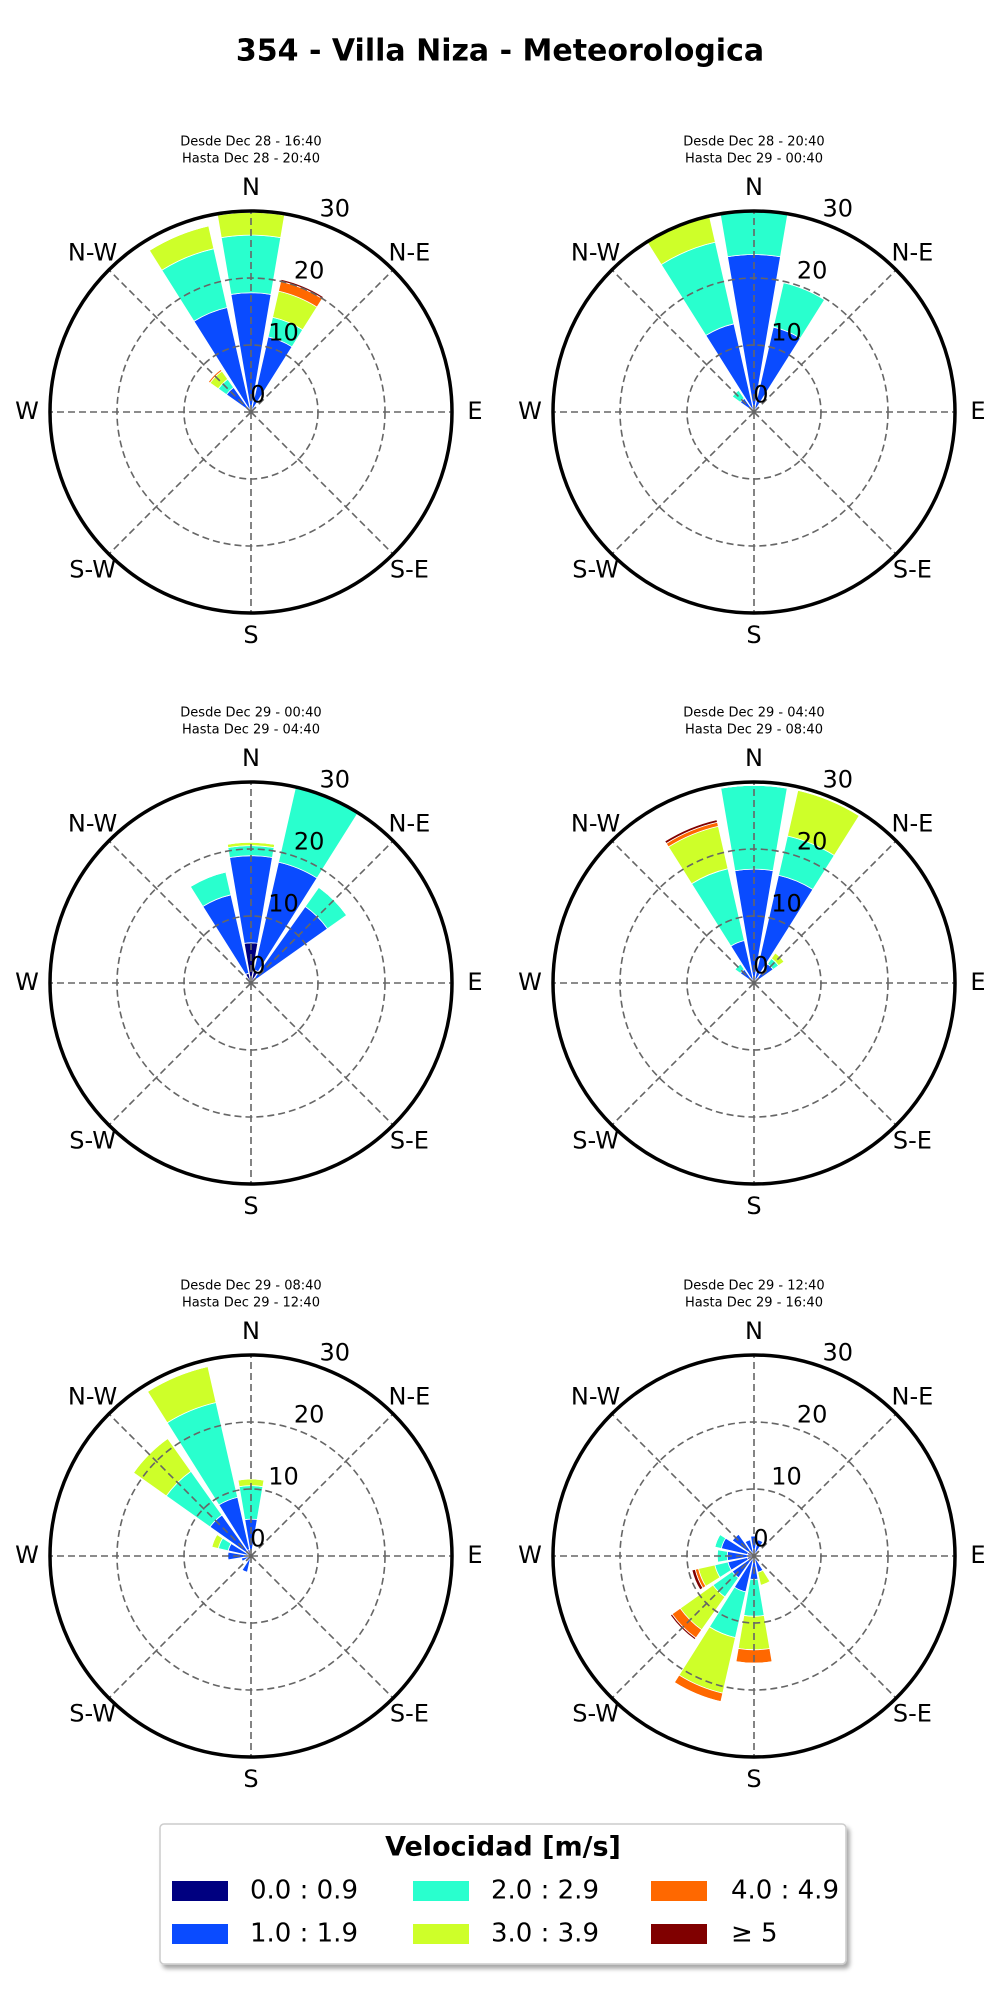  What do you see at coordinates (251, 1303) in the screenshot?
I see `subplot-subtitle: Hasta Dec 29 - 12:40` at bounding box center [251, 1303].